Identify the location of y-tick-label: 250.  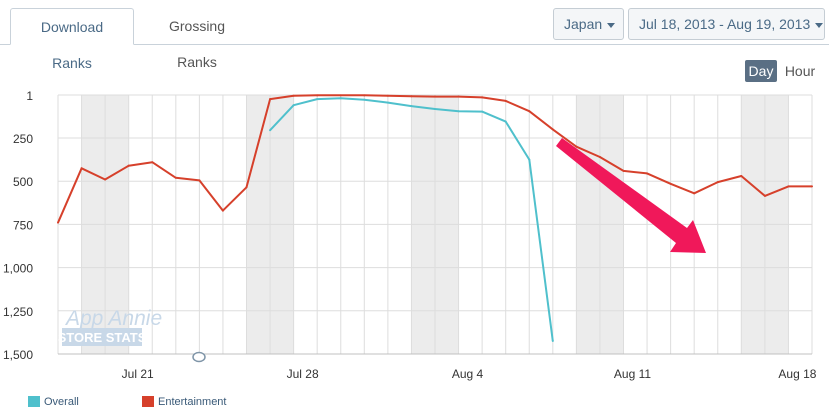
(23, 139).